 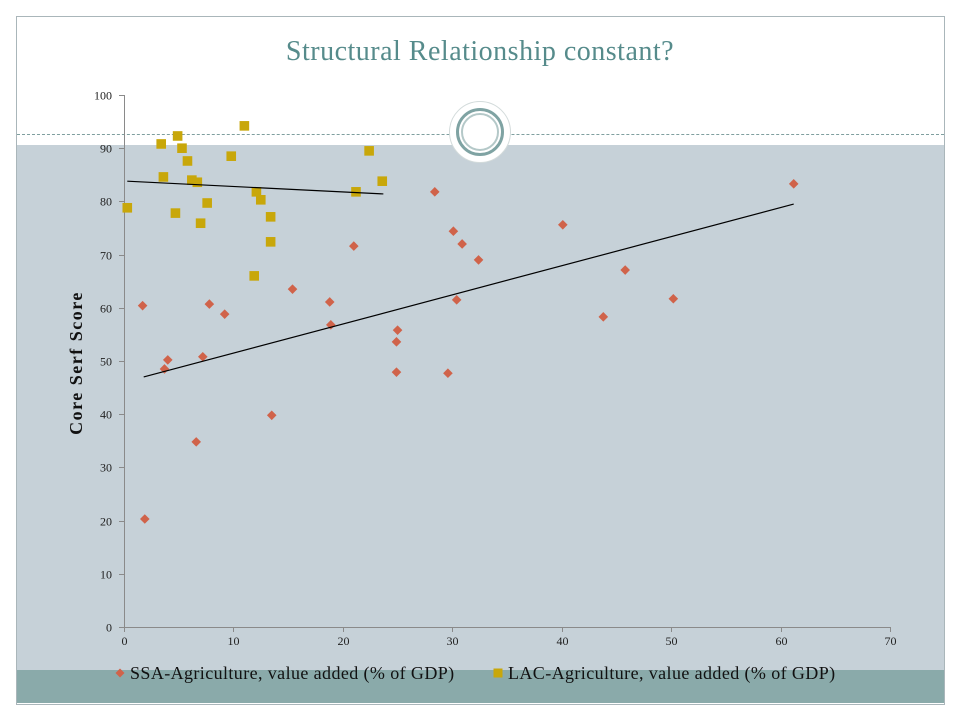 What do you see at coordinates (344, 641) in the screenshot?
I see `x-tick-label: 20` at bounding box center [344, 641].